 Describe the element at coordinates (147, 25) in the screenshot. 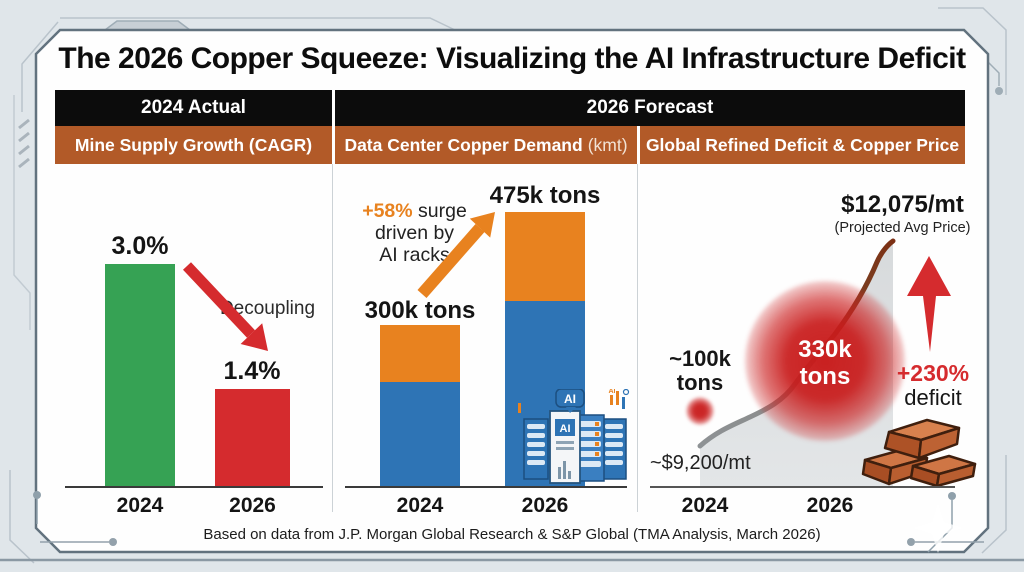

I see `frame-top-tab` at that location.